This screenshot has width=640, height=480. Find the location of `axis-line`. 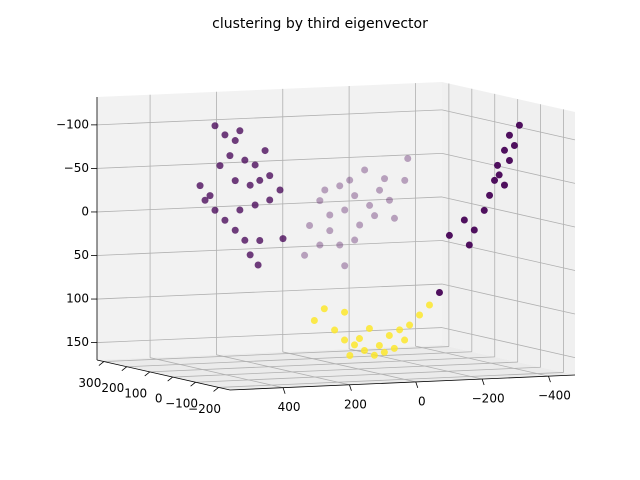

axis-line is located at coordinates (402, 382).